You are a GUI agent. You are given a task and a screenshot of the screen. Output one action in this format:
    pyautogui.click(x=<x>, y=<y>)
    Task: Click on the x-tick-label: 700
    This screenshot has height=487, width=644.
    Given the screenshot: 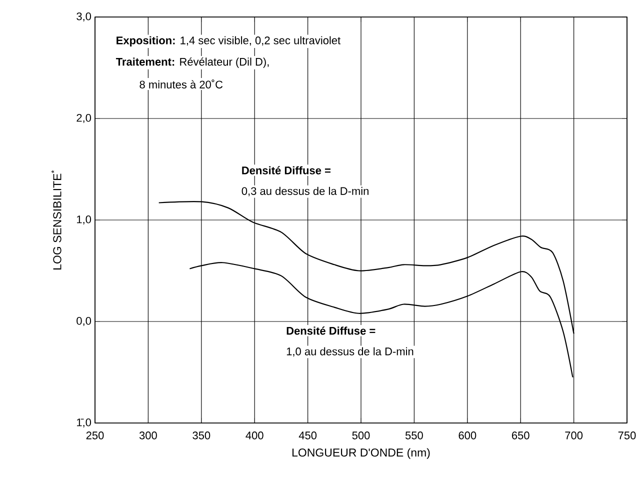 What is the action you would take?
    pyautogui.click(x=574, y=436)
    